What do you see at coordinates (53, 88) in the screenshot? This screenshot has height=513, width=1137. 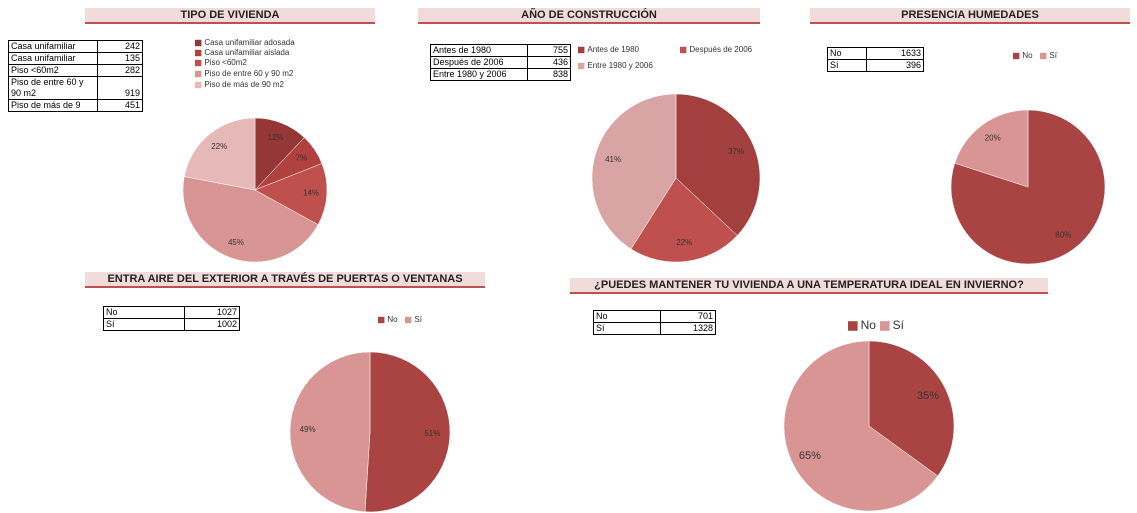 I see `row-label: Piso de entre 60 y 90 m2` at bounding box center [53, 88].